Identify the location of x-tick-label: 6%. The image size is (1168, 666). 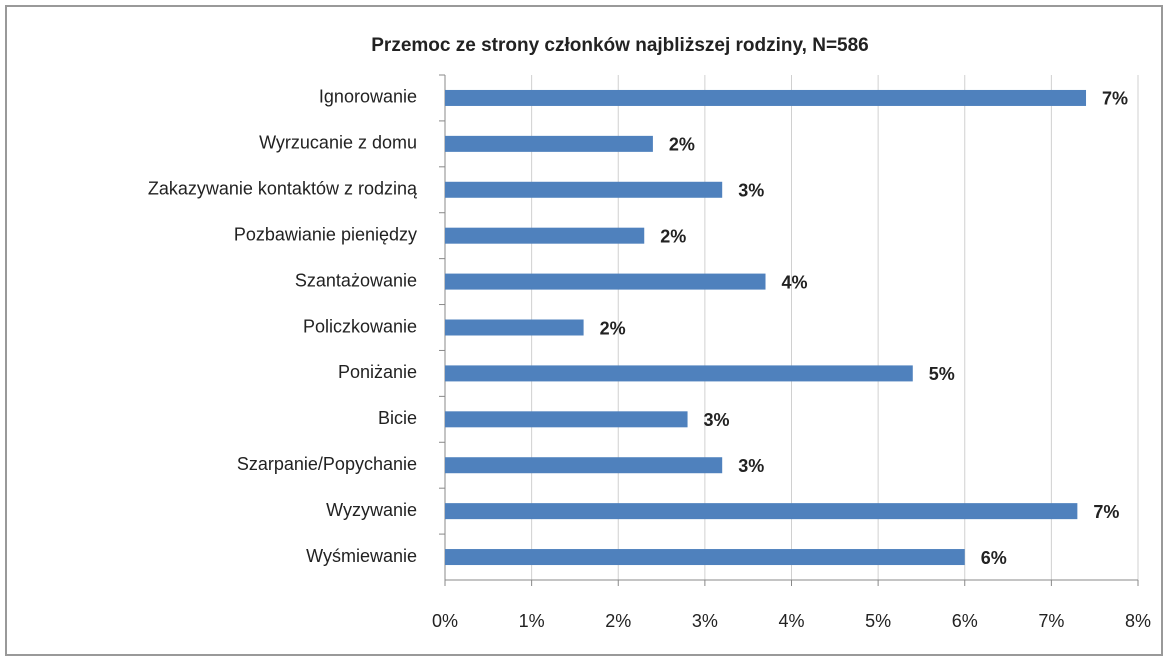
(965, 621).